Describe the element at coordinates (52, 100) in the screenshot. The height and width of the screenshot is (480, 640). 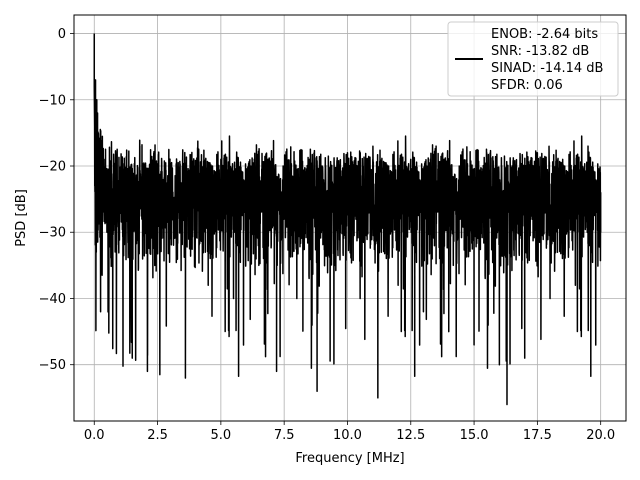
I see `y-tick-label: −10` at that location.